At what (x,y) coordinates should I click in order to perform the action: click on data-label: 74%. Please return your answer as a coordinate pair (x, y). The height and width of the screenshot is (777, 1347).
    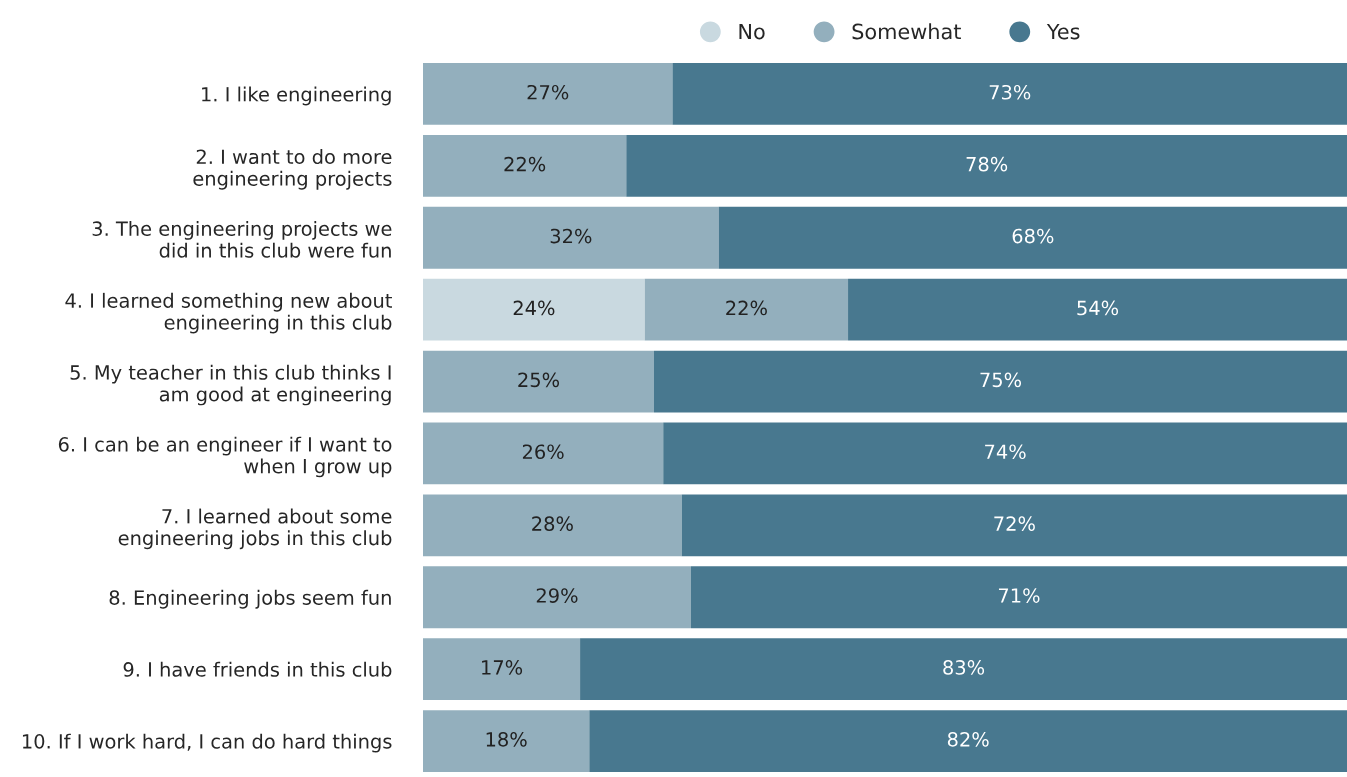
    Looking at the image, I should click on (1005, 452).